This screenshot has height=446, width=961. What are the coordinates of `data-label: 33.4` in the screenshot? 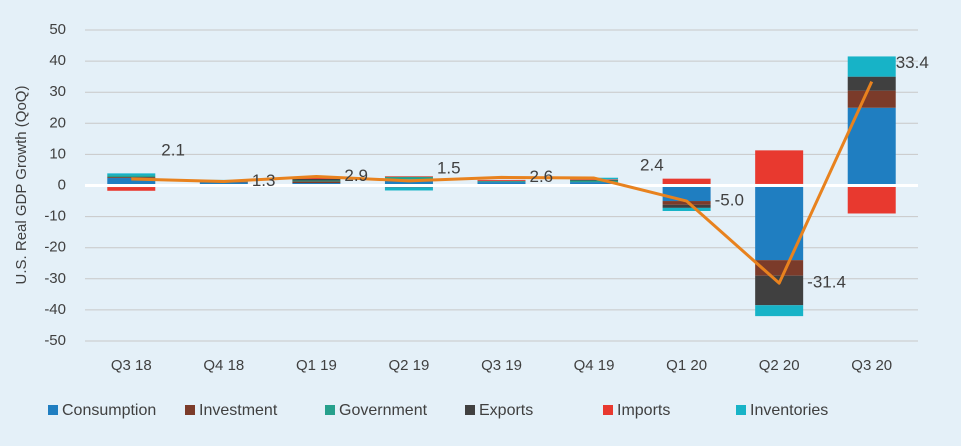 It's located at (912, 62).